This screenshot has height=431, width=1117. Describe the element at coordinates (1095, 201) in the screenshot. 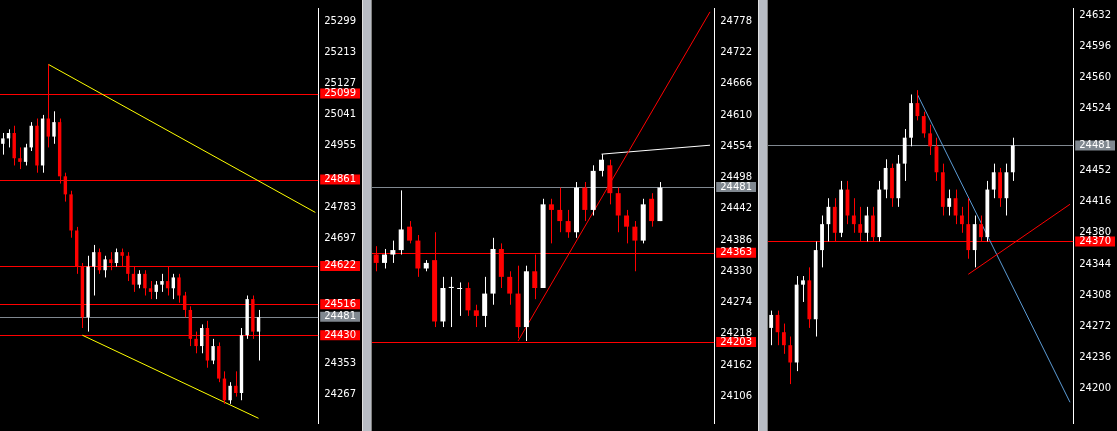

I see `y-tick-label: 24416` at that location.